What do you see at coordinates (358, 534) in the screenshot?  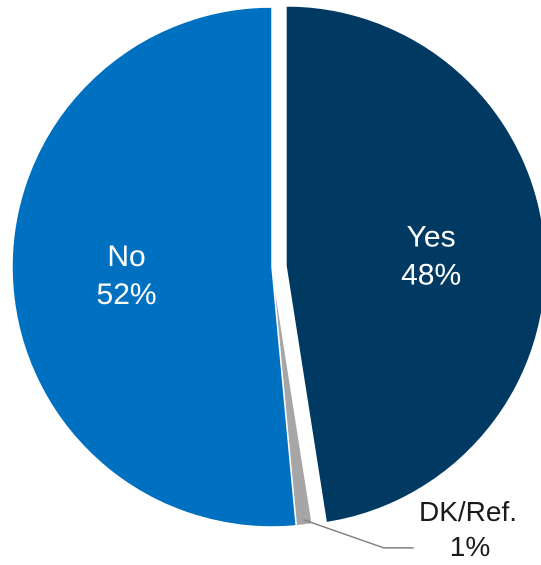 I see `leader-line-dk-ref` at bounding box center [358, 534].